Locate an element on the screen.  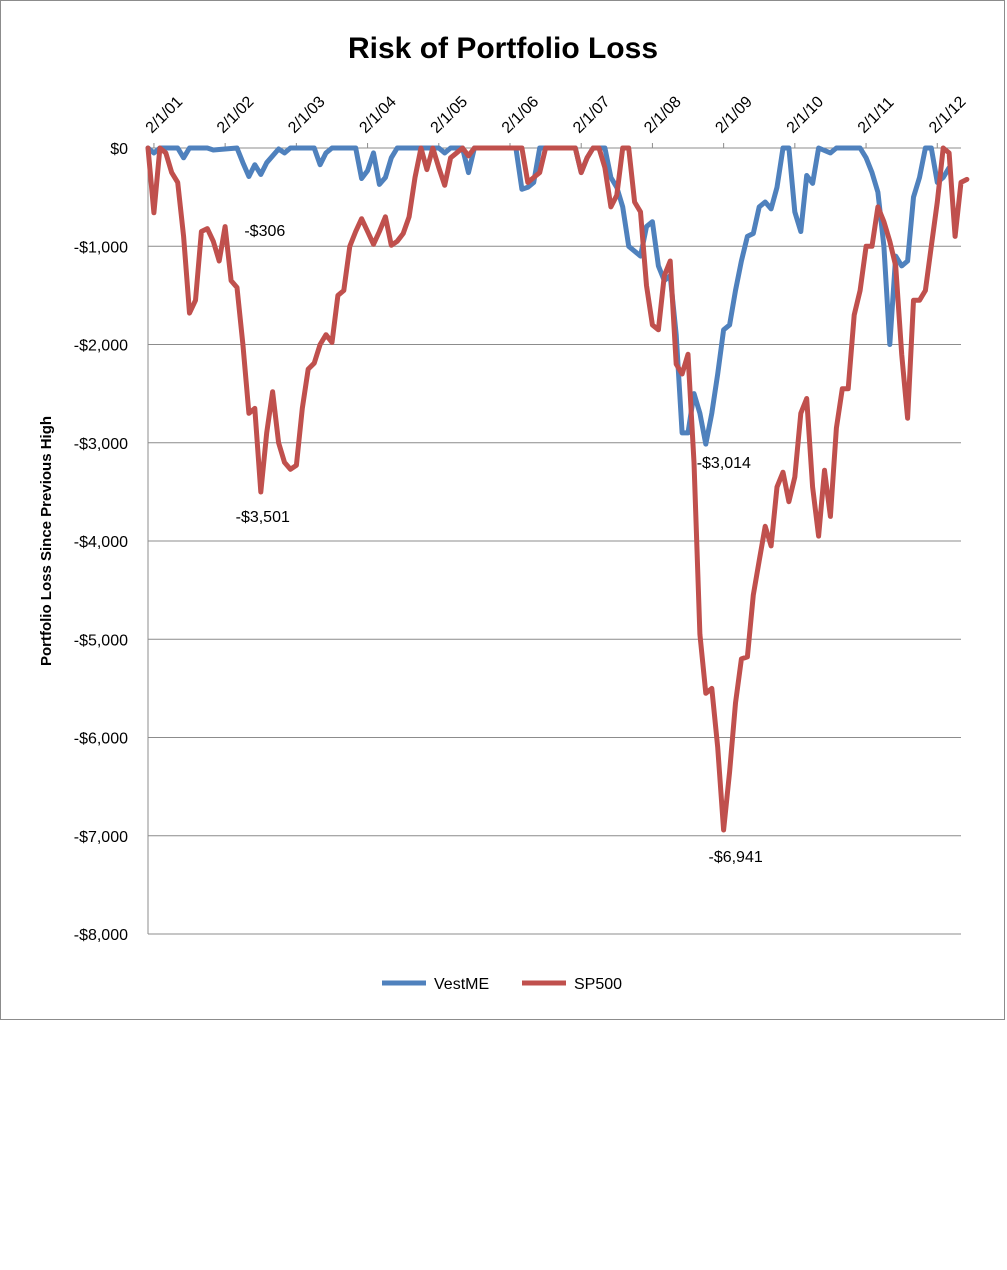
legend-item-vestme: VestME is located at coordinates (435, 984).